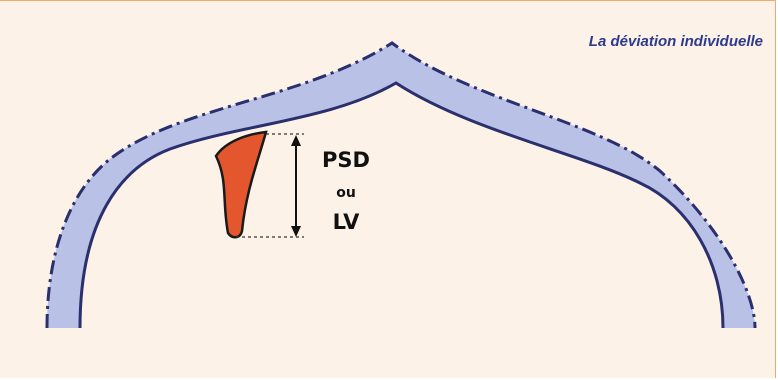 This screenshot has height=380, width=778. What do you see at coordinates (296, 186) in the screenshot?
I see `depth-arrow` at bounding box center [296, 186].